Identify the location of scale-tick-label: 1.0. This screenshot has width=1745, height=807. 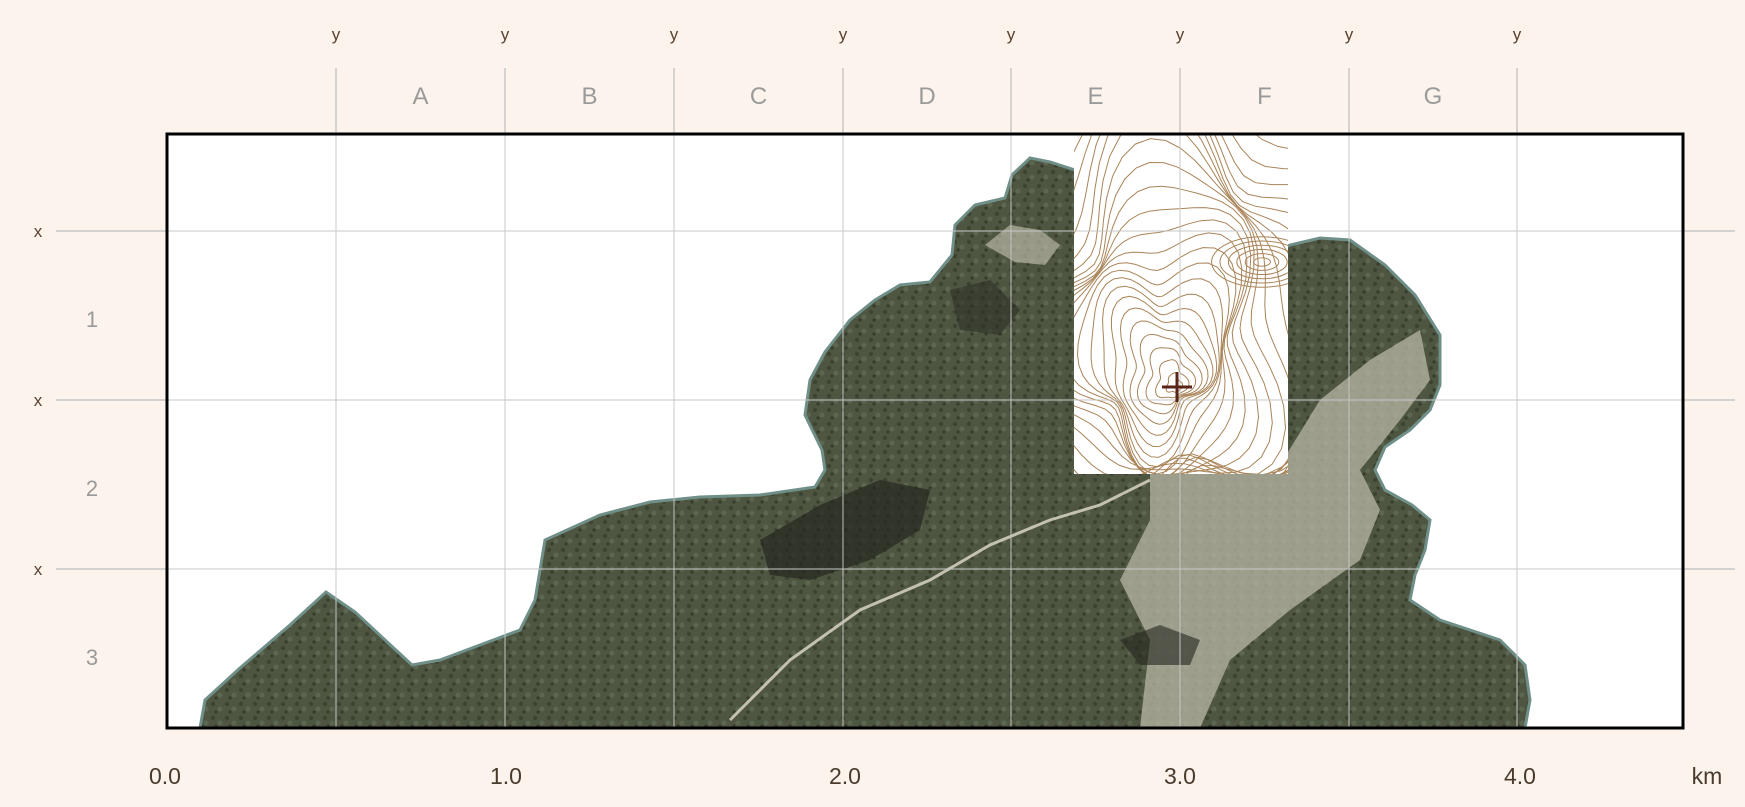
(506, 776).